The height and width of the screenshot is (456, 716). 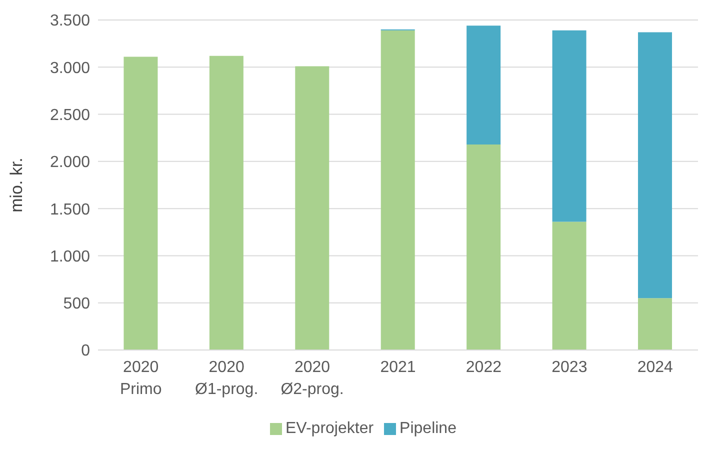 What do you see at coordinates (70, 21) in the screenshot?
I see `y-tick-label: 3.500` at bounding box center [70, 21].